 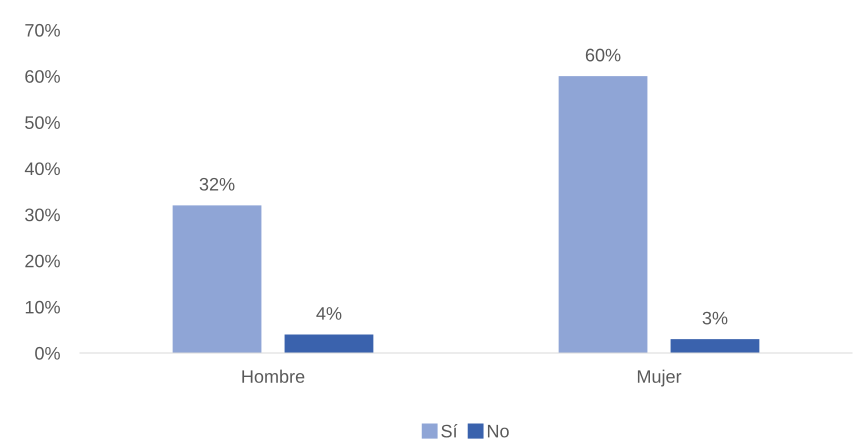 I want to click on y-tick-label: 0%, so click(x=47, y=353).